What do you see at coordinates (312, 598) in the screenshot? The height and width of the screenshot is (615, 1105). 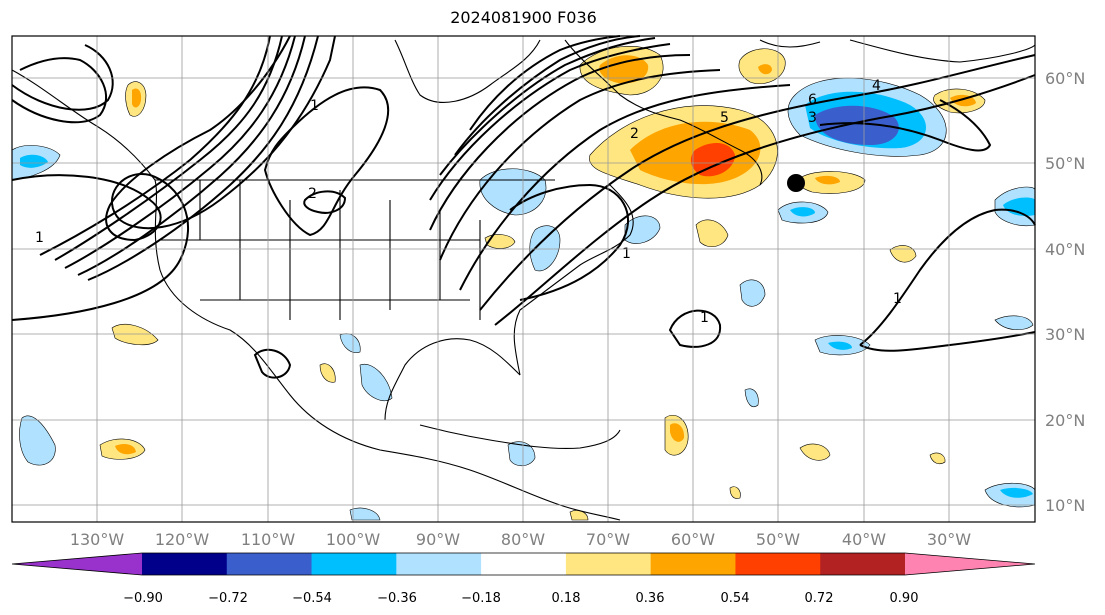 I see `colorbar-tick-label: −0.54` at bounding box center [312, 598].